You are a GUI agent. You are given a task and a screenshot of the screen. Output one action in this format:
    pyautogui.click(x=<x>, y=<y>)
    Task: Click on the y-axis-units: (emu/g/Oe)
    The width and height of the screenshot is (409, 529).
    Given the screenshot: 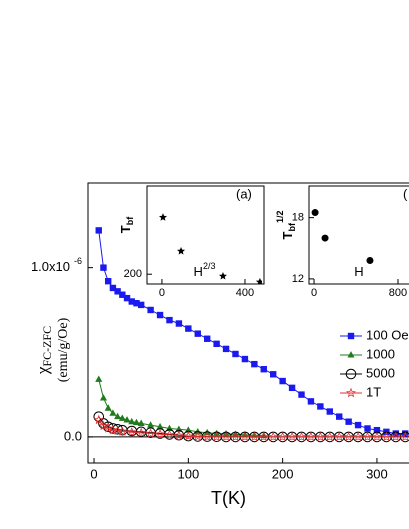 What is the action you would take?
    pyautogui.click(x=63, y=349)
    